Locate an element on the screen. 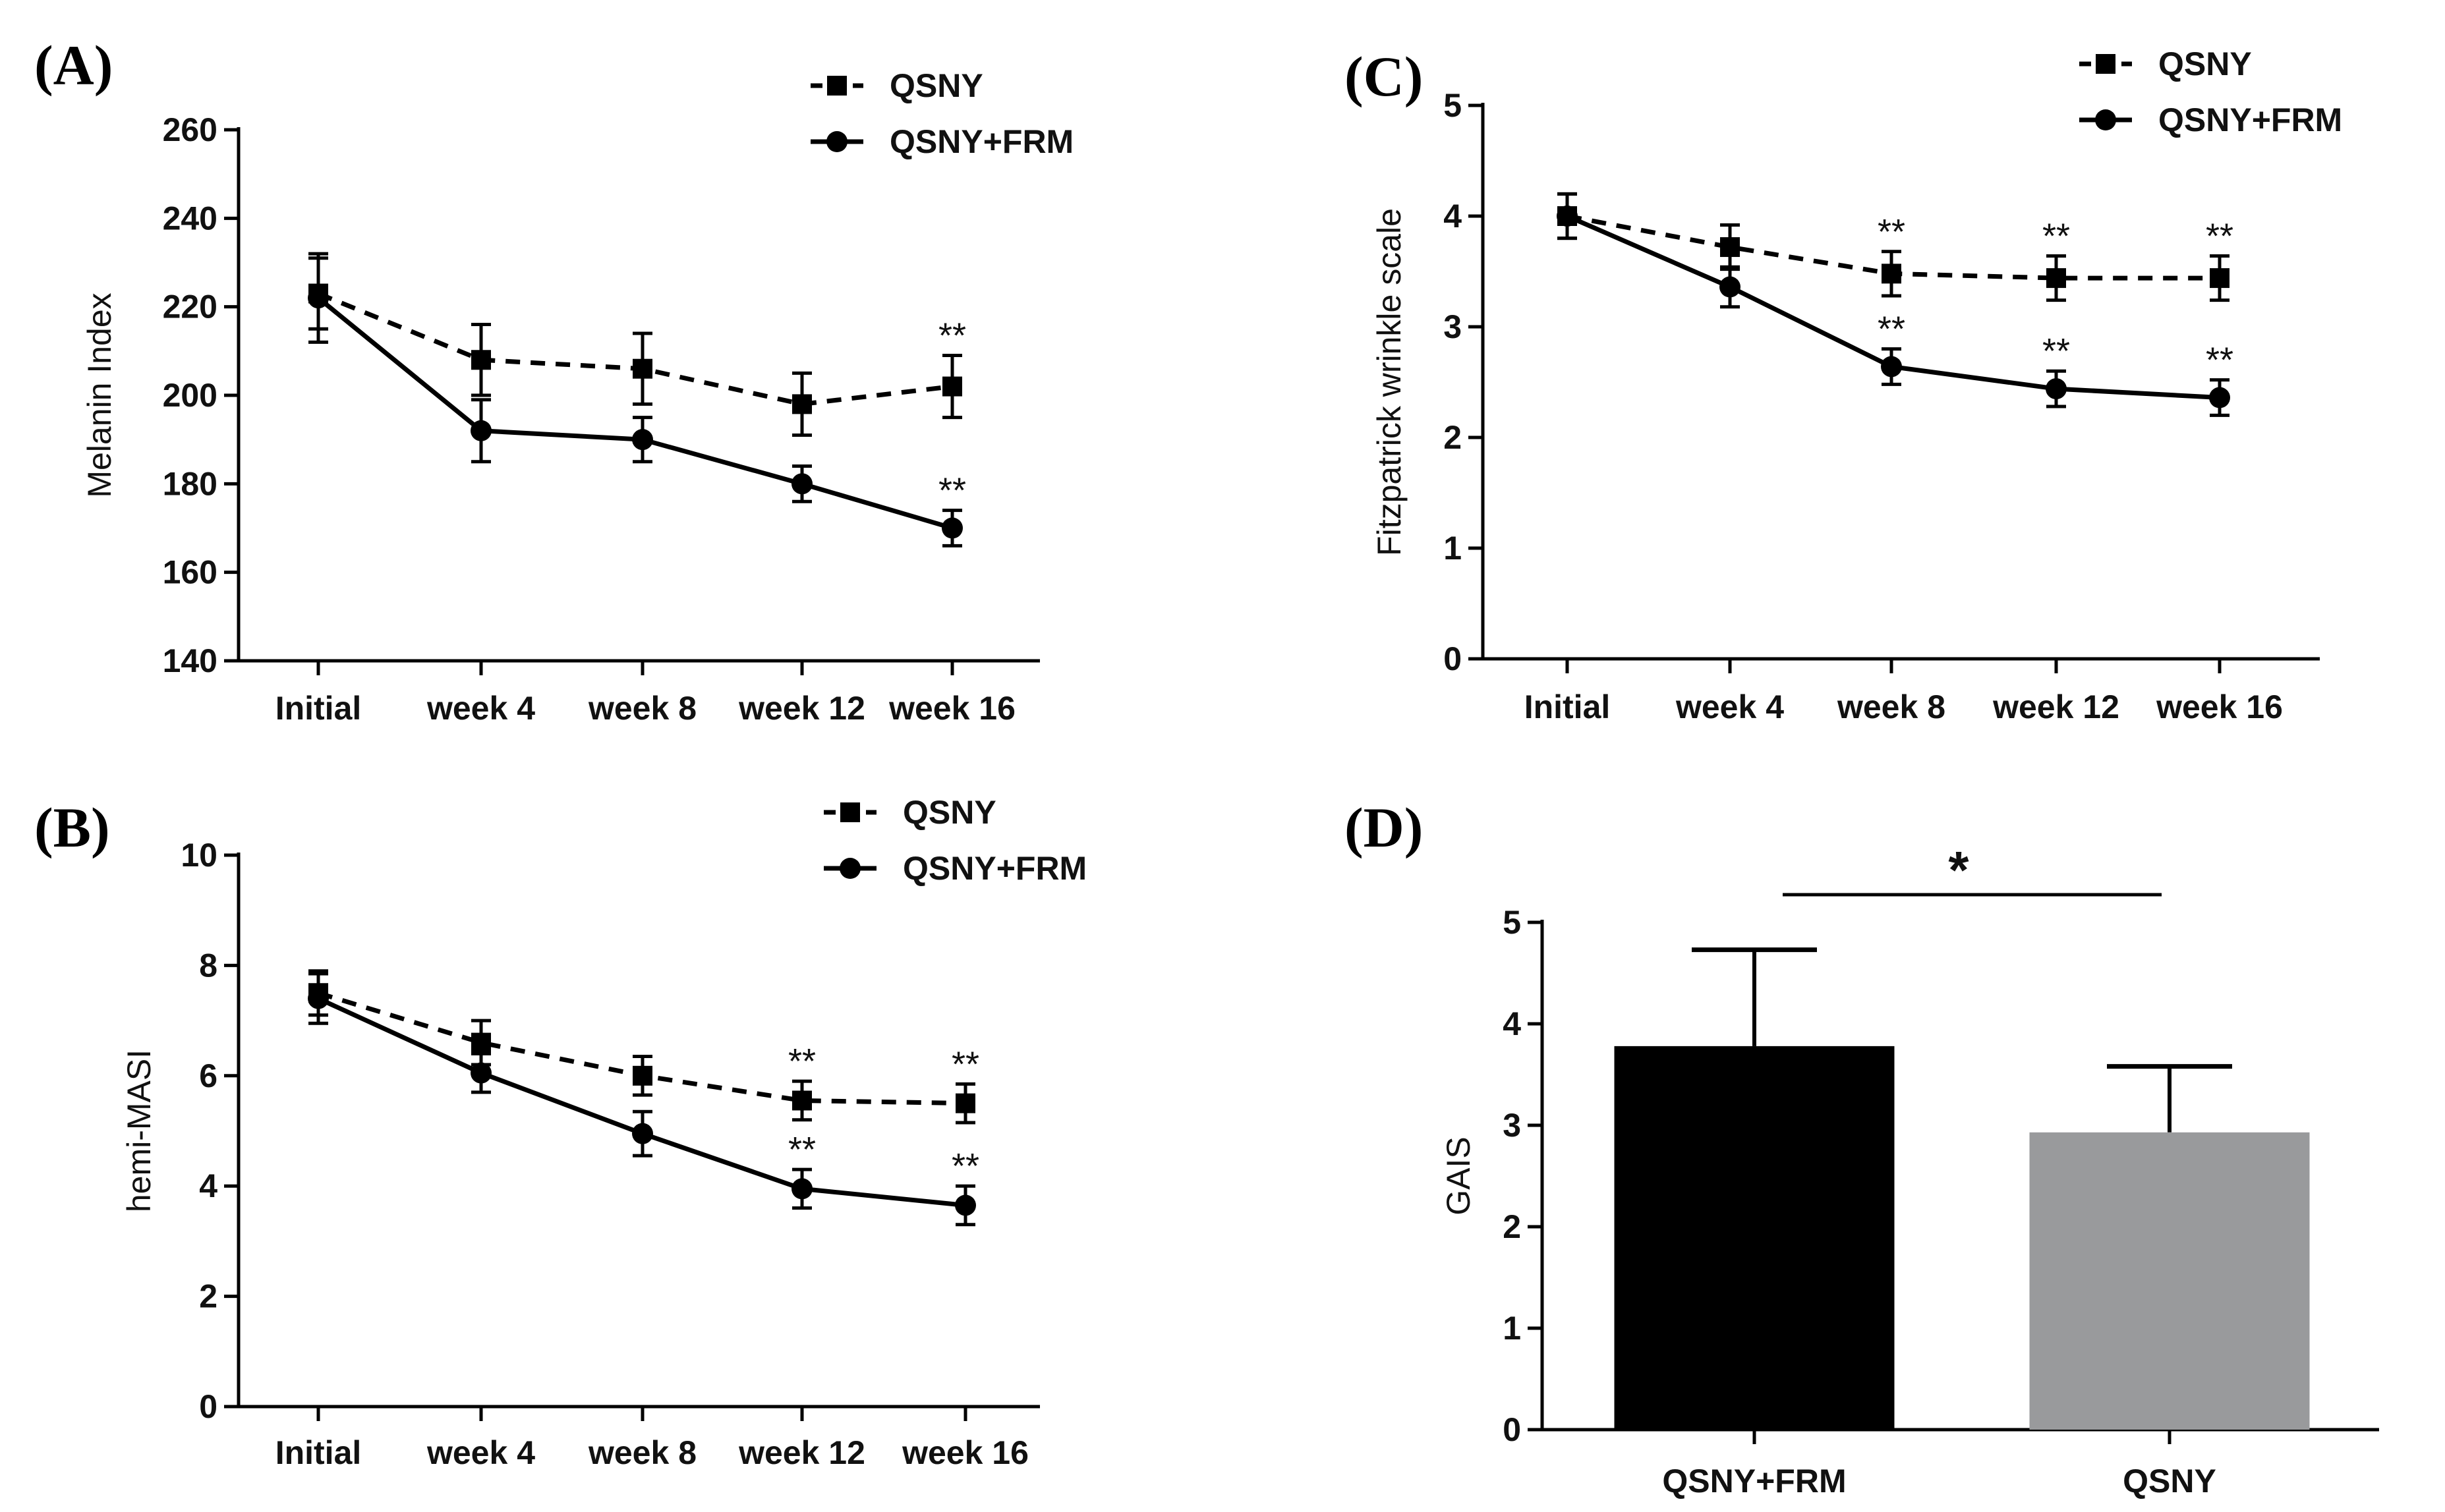  y-tick-label: 240 is located at coordinates (190, 218).